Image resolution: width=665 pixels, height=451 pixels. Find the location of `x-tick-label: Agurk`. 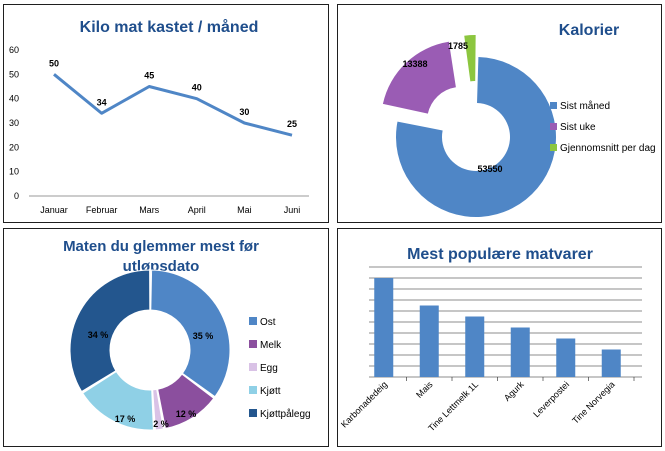

x-tick-label: Agurk is located at coordinates (514, 391).